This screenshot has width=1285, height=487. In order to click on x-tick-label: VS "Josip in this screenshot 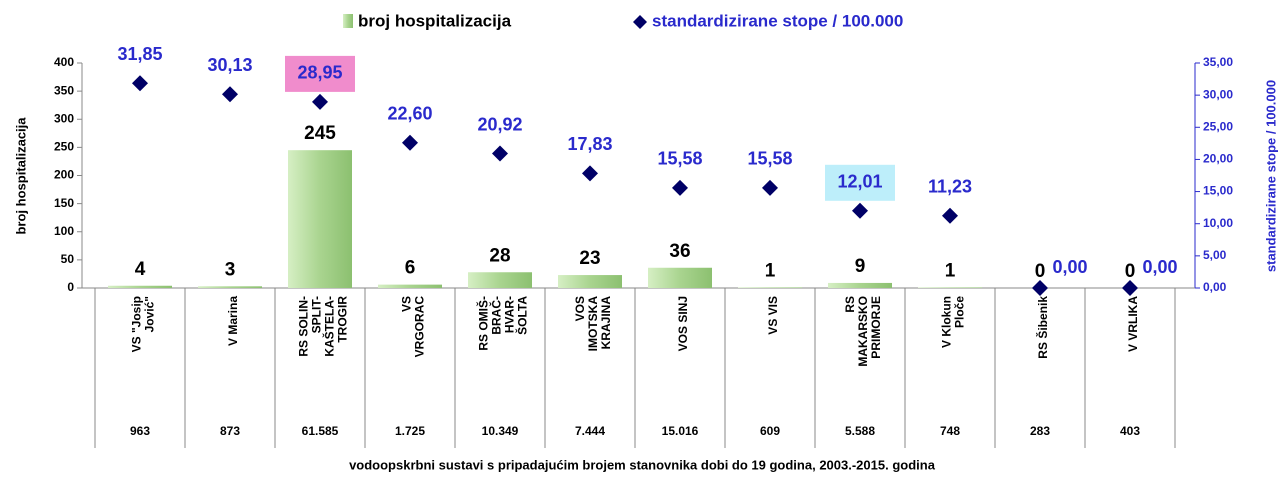, I will do `click(137, 324)`.